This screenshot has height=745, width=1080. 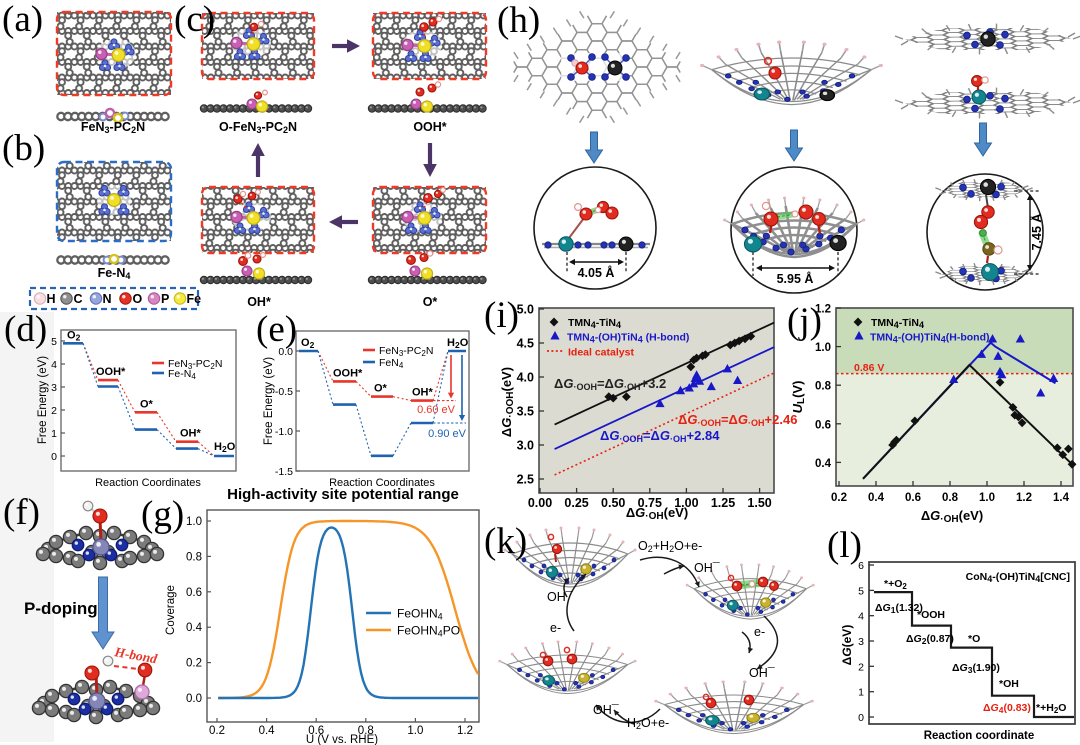 I want to click on svg-text: 6, so click(x=861, y=566).